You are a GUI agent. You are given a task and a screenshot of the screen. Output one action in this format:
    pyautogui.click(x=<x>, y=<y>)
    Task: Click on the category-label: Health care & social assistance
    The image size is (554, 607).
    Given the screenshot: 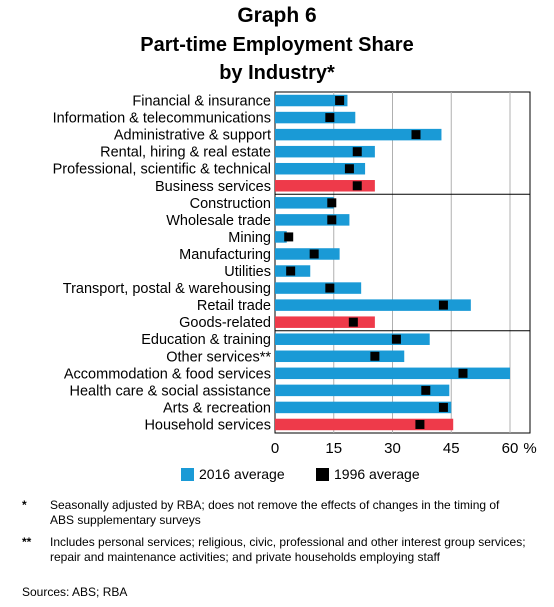 What is the action you would take?
    pyautogui.click(x=171, y=391)
    